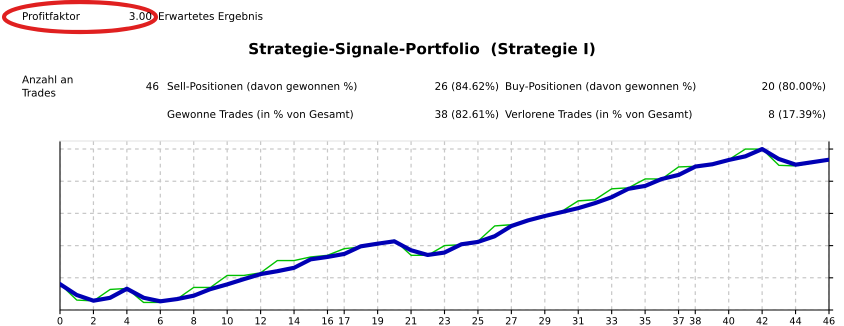 The height and width of the screenshot is (326, 844). What do you see at coordinates (141, 16) in the screenshot?
I see `text: 3.00` at bounding box center [141, 16].